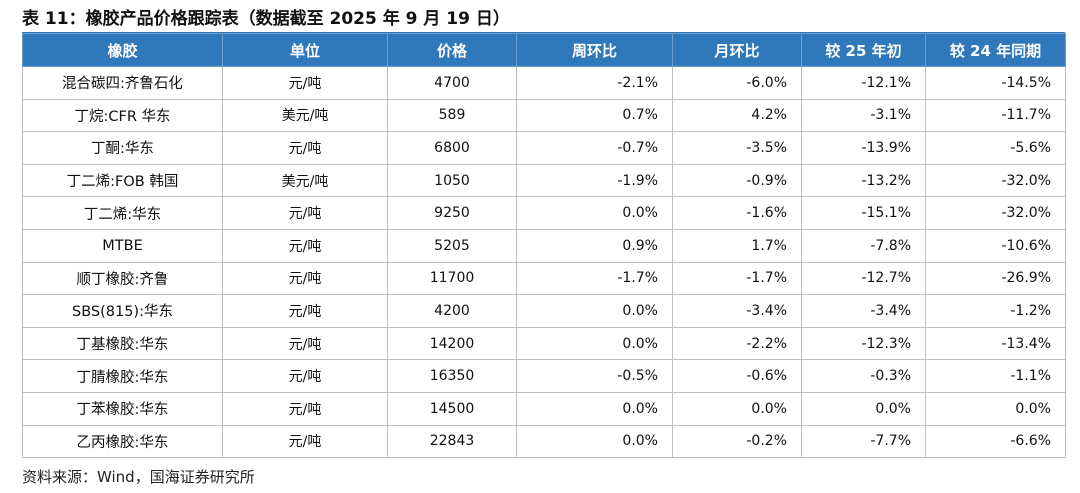  I want to click on table-header-row: 橡胶 单位 价格 周环比 月环比 较 25 年初 较 24 年同期, so click(544, 50).